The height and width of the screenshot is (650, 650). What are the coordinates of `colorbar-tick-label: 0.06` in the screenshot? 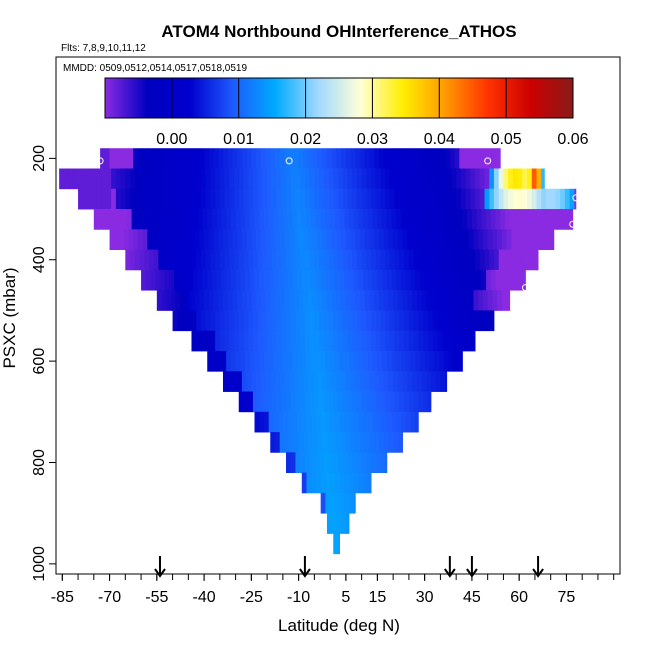 It's located at (572, 139).